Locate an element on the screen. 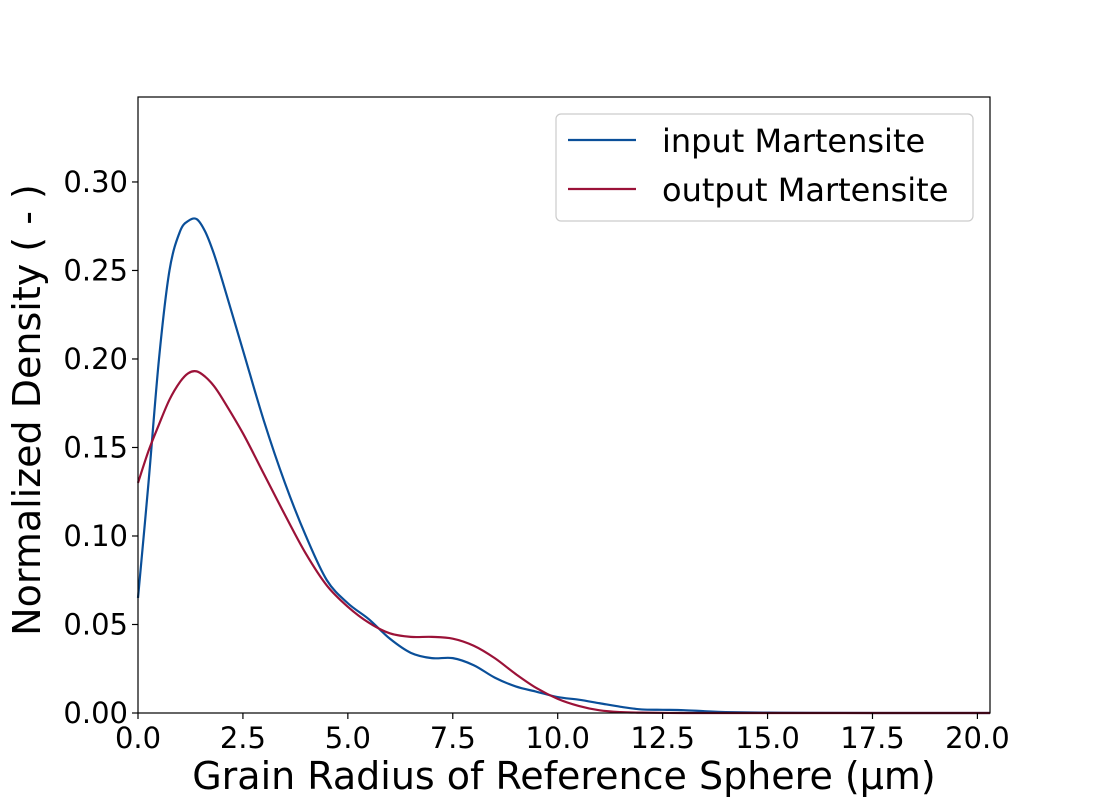 This screenshot has height=800, width=1100. y-axis-ticks: 0.00 0.05 0.10 0.15 0.20 0.25 0.30 is located at coordinates (100, 447).